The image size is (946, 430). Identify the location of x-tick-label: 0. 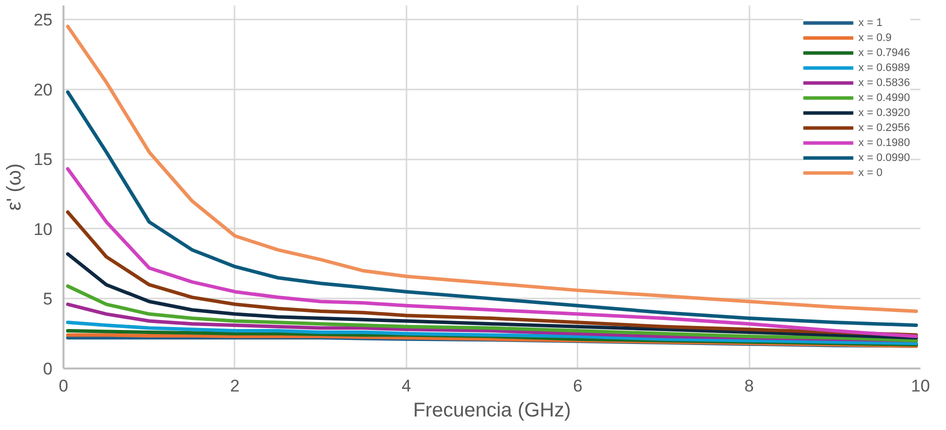
(63, 386).